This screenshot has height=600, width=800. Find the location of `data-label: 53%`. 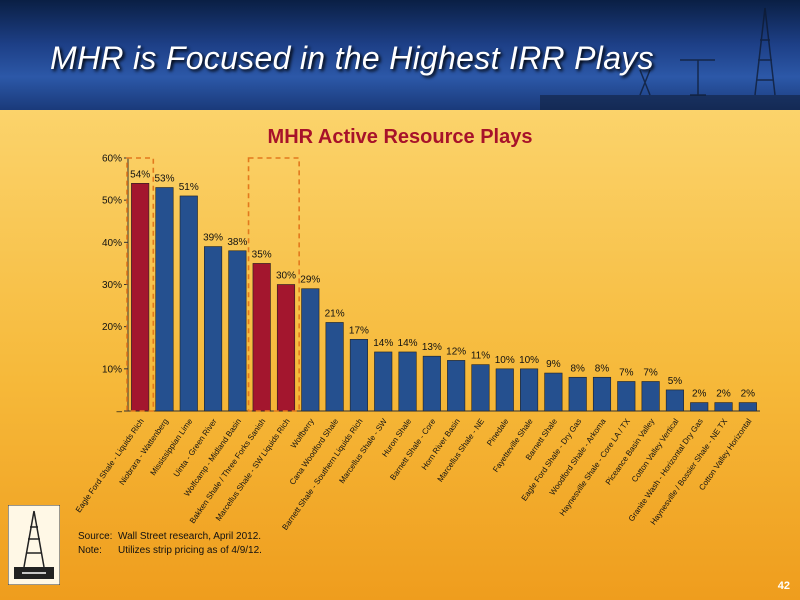

data-label: 53% is located at coordinates (164, 179).